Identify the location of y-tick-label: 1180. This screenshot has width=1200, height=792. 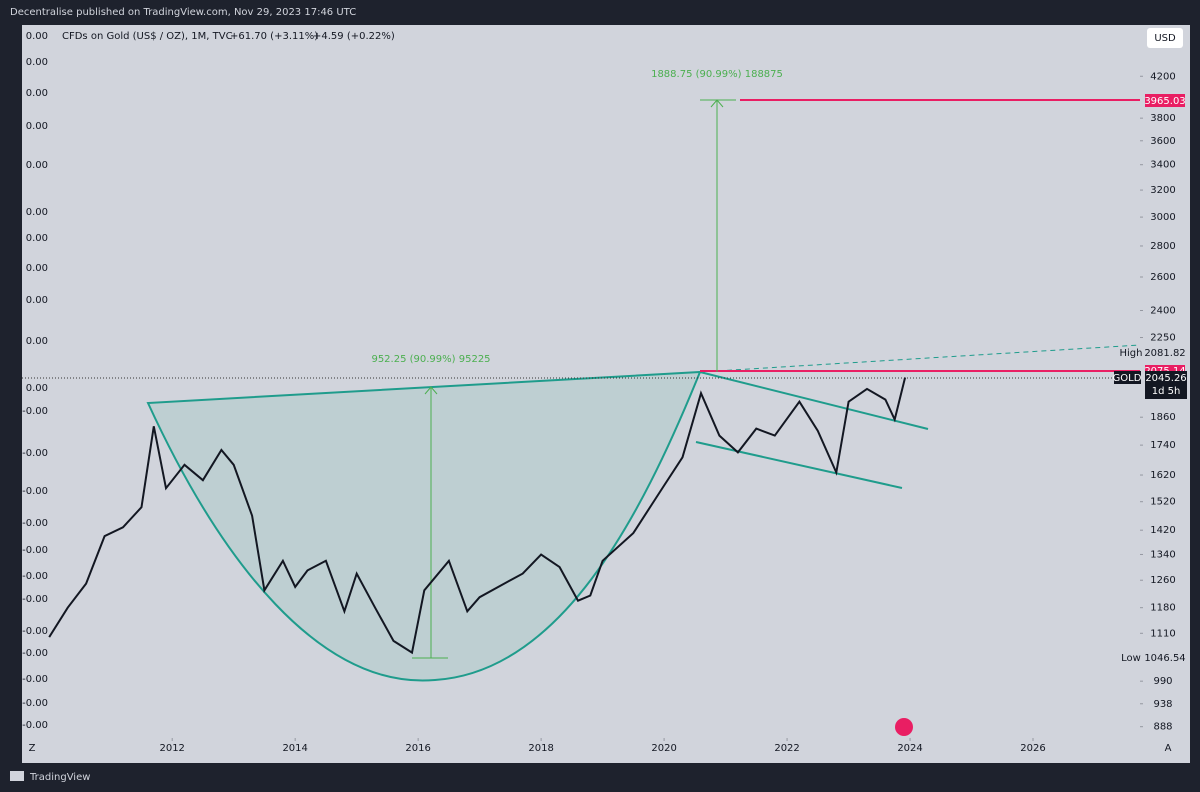
(1162, 608).